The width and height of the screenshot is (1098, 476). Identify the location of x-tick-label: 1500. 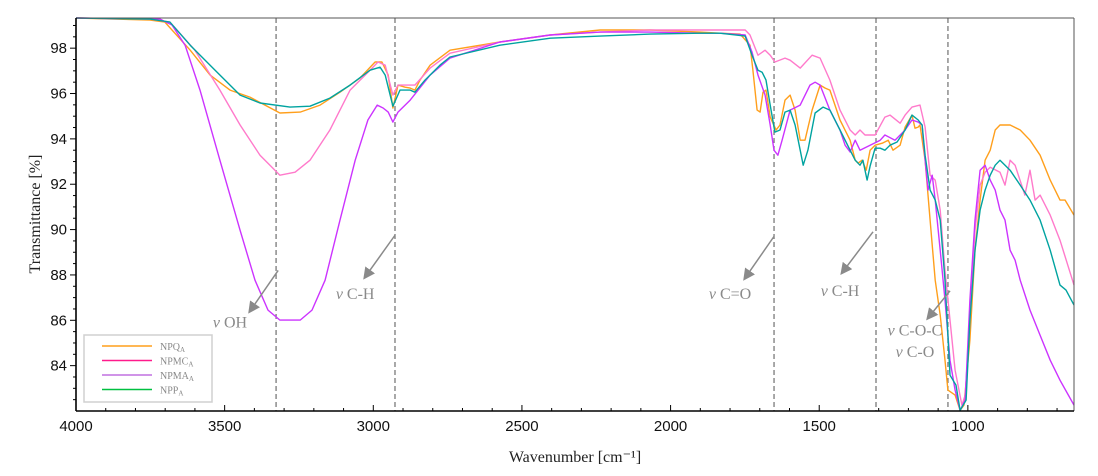
(819, 426).